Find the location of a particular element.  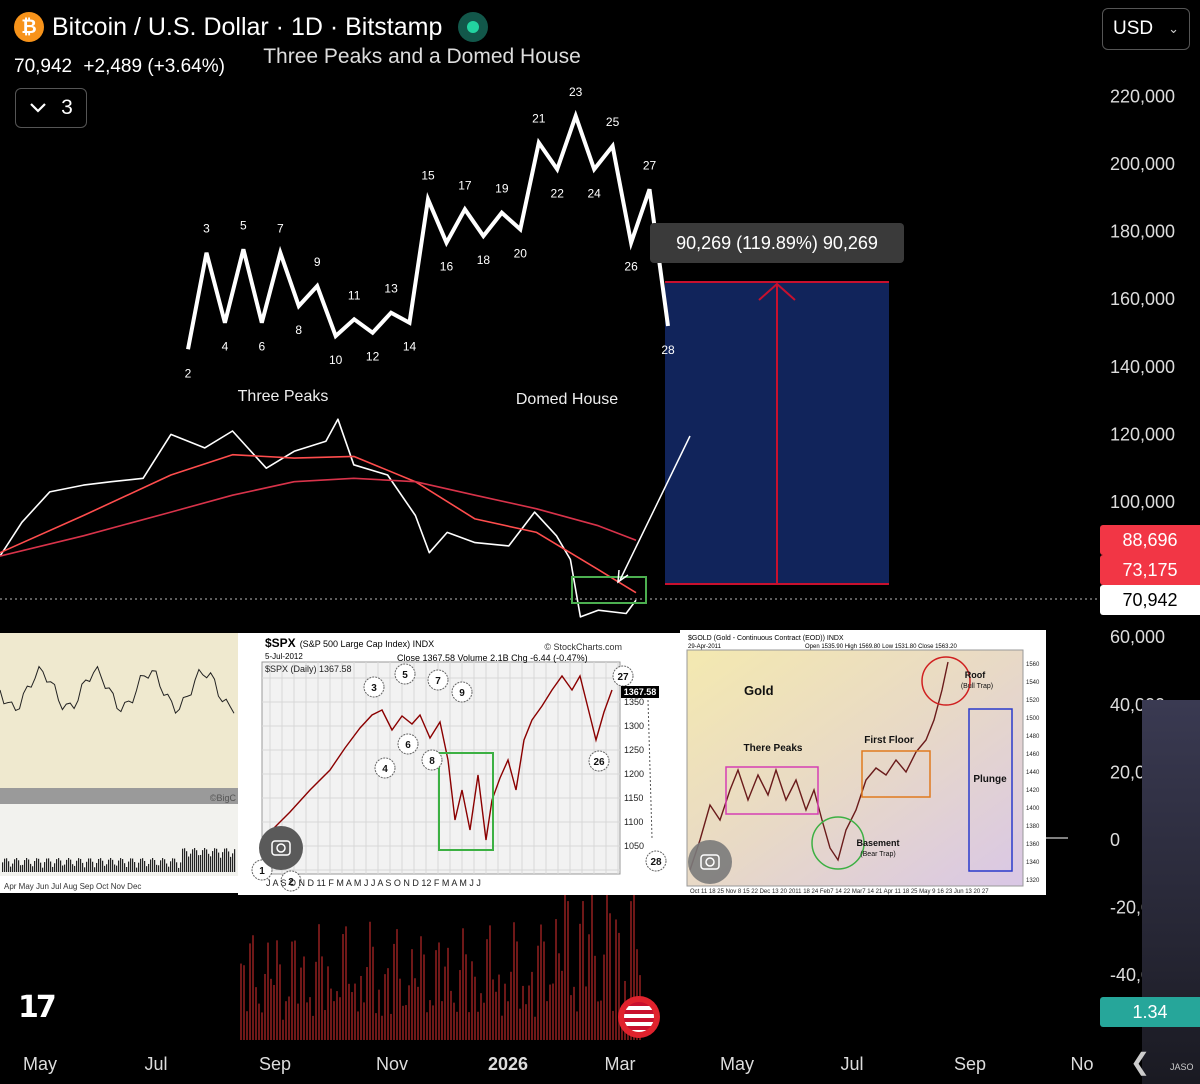

y-tick-label: 120,000 is located at coordinates (1142, 434).